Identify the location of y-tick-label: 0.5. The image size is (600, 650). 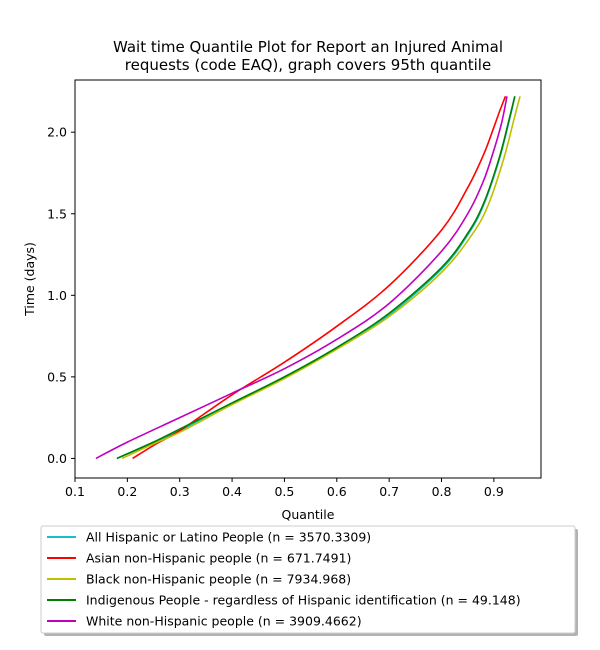
(57, 376).